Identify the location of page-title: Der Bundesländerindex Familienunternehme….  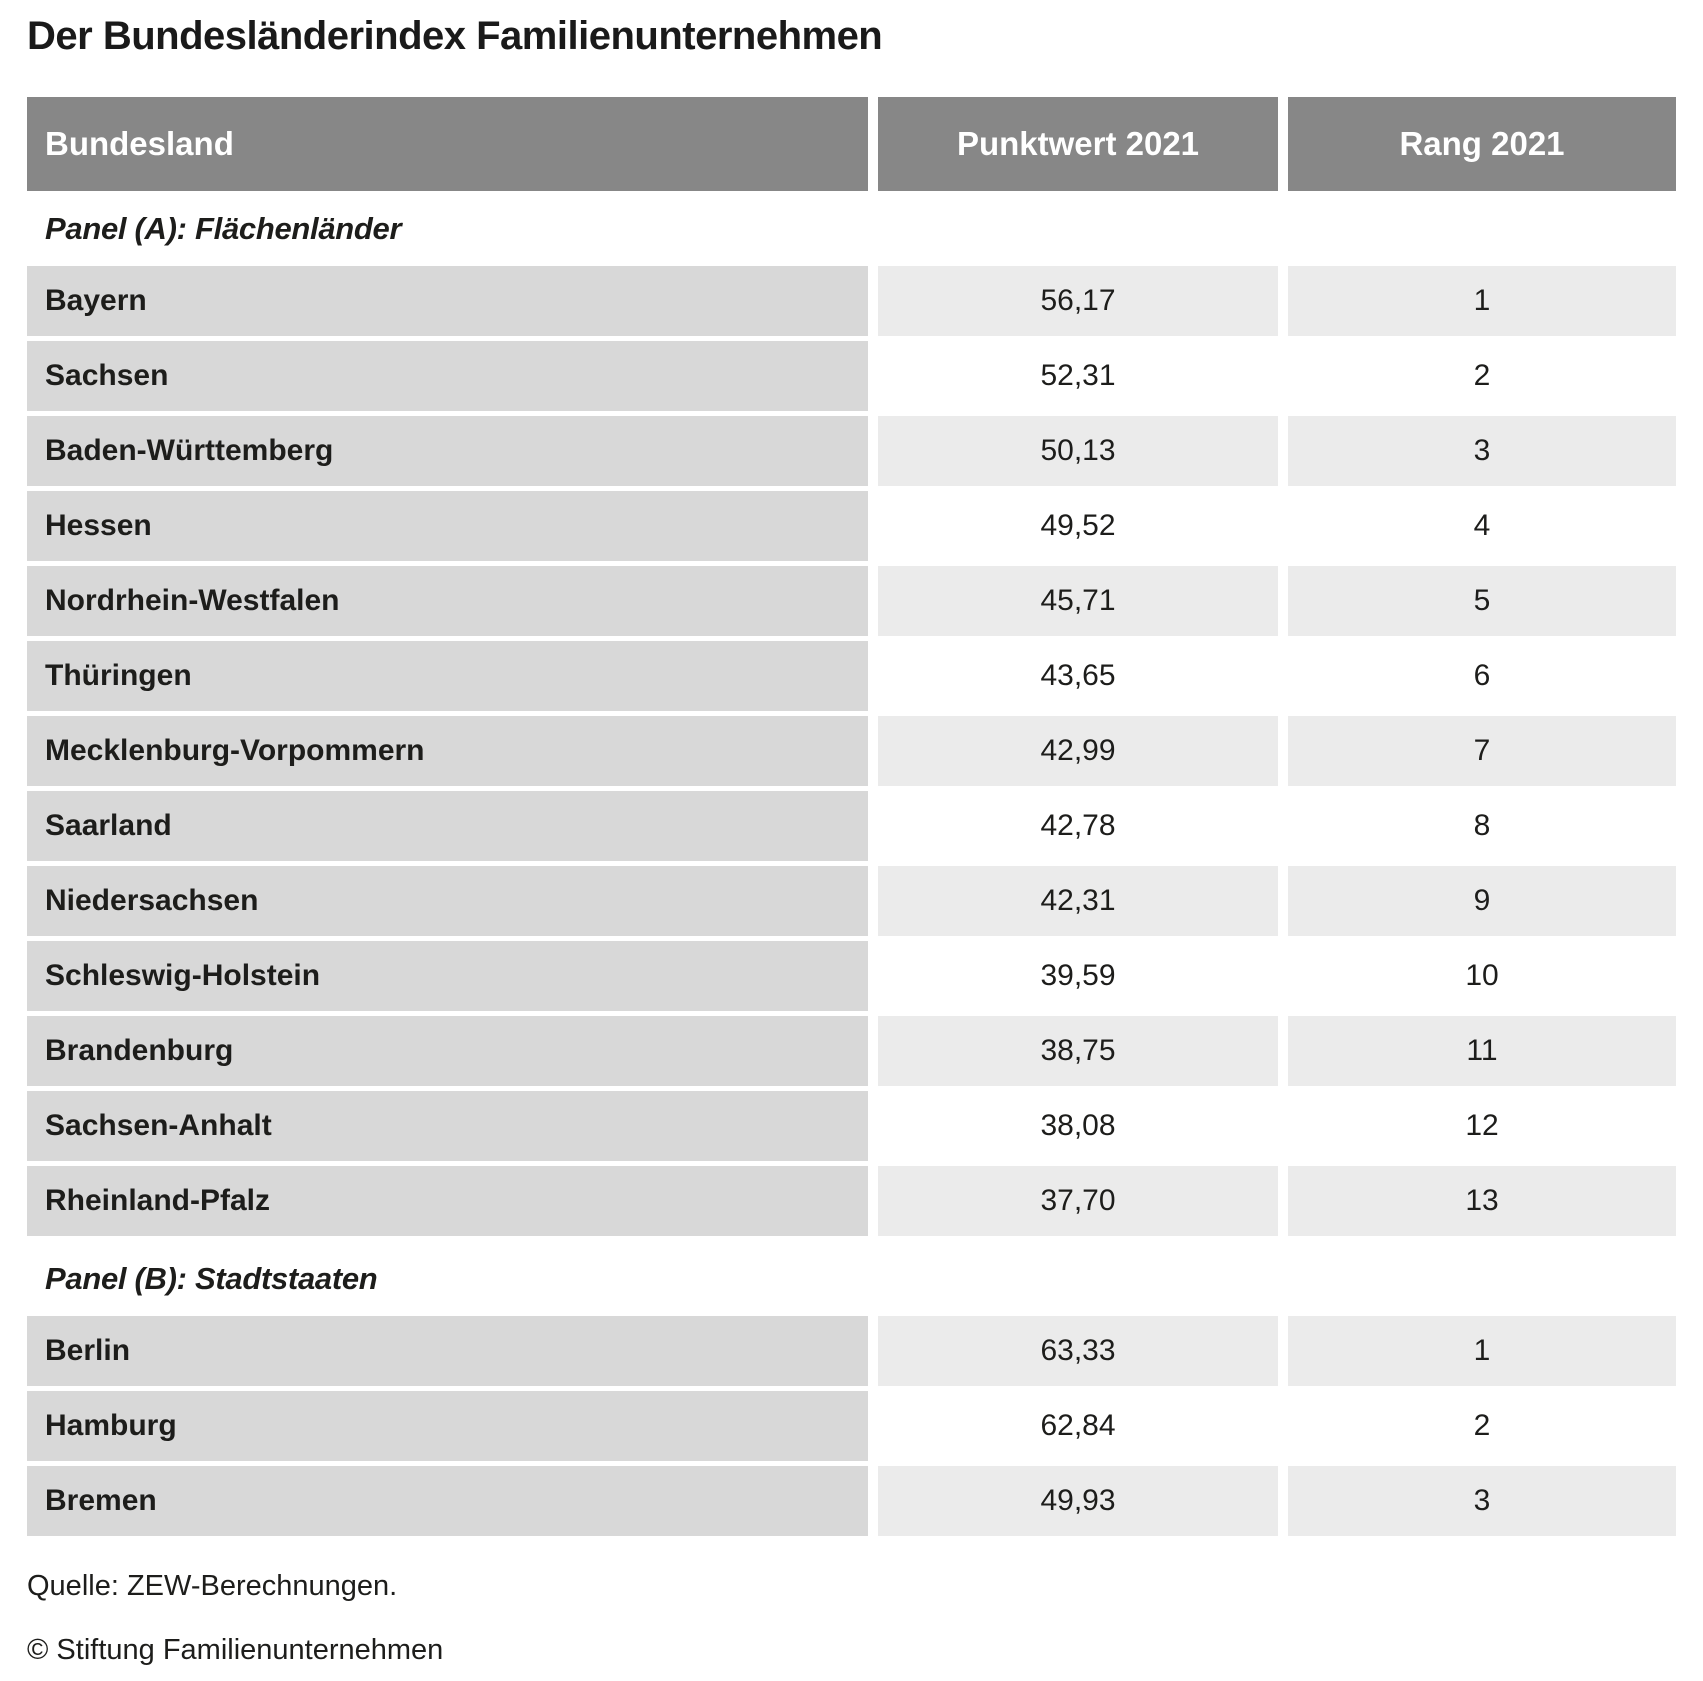
(455, 36).